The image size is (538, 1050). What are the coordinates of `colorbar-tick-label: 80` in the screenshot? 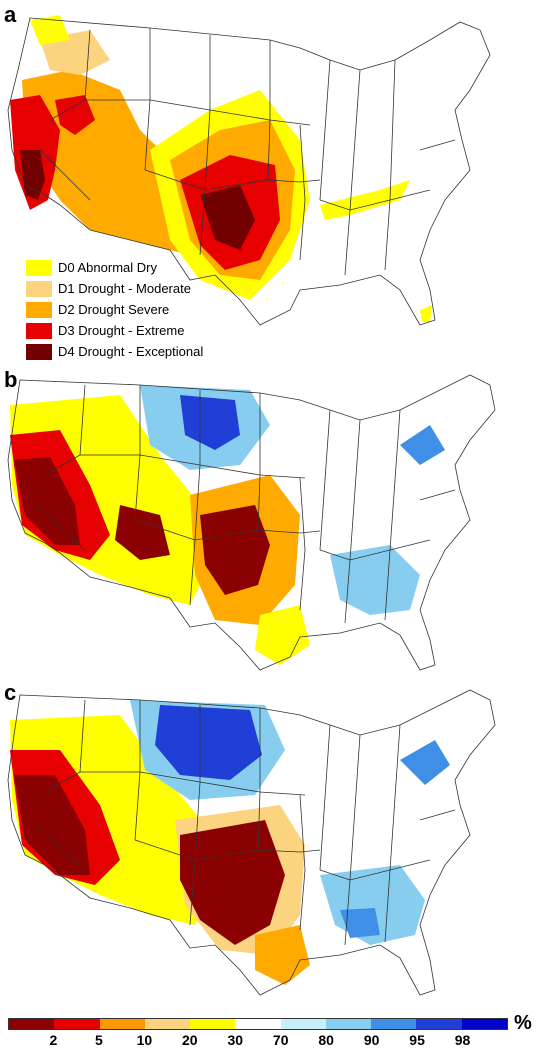 It's located at (326, 1040).